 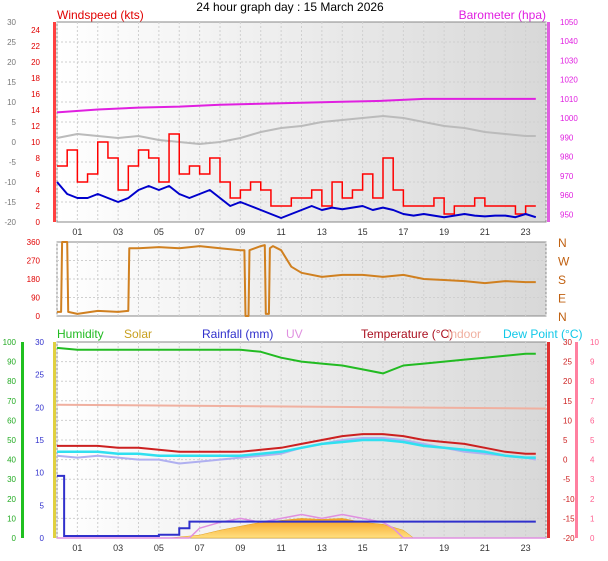 What do you see at coordinates (592, 479) in the screenshot?
I see `y-tick-uv: 3` at bounding box center [592, 479].